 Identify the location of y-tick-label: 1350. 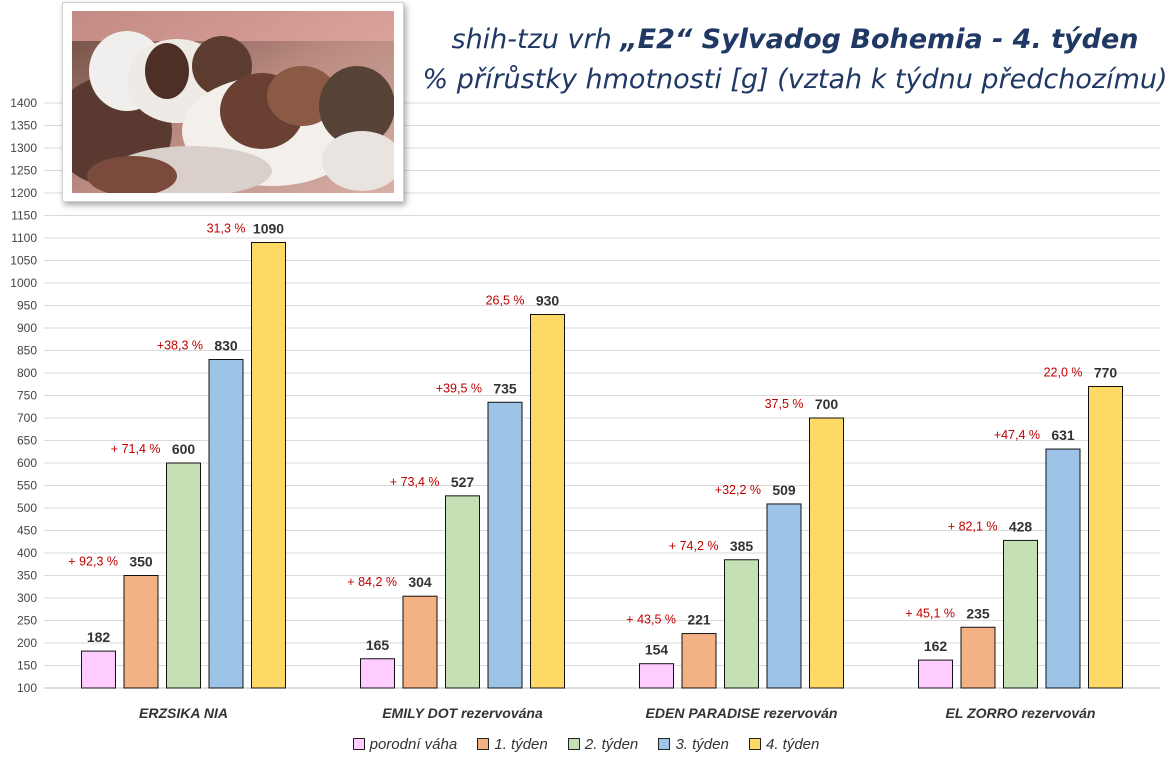
(23, 126).